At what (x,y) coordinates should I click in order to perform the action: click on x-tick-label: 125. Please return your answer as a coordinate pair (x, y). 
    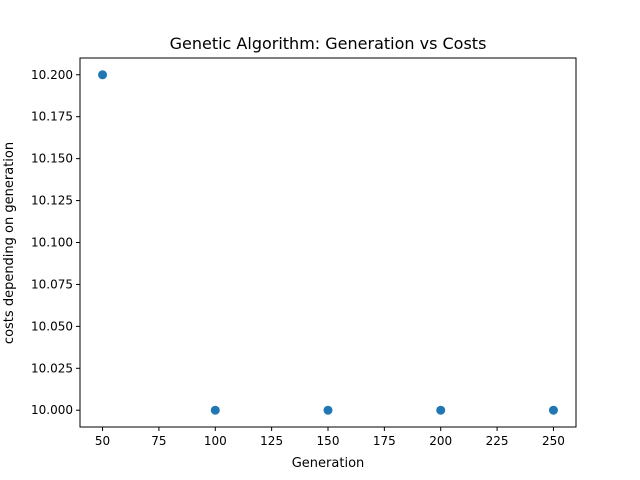
    Looking at the image, I should click on (271, 441).